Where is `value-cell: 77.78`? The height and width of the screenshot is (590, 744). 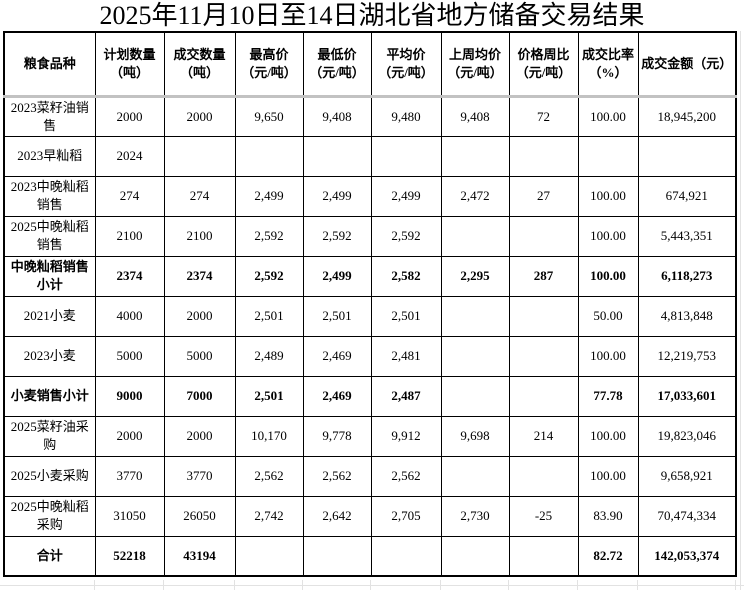 value-cell: 77.78 is located at coordinates (608, 396).